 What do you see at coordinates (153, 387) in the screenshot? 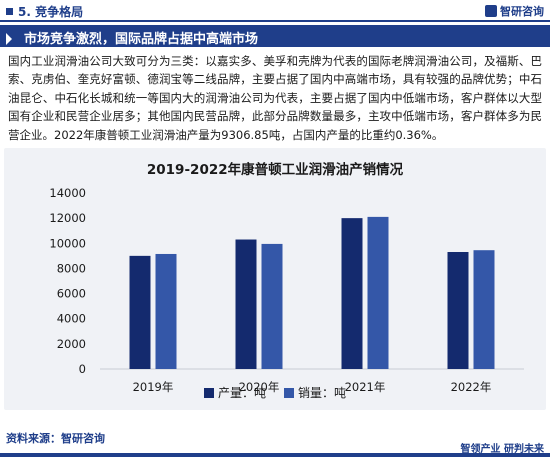
I see `x-tick-label: 2019年` at bounding box center [153, 387].